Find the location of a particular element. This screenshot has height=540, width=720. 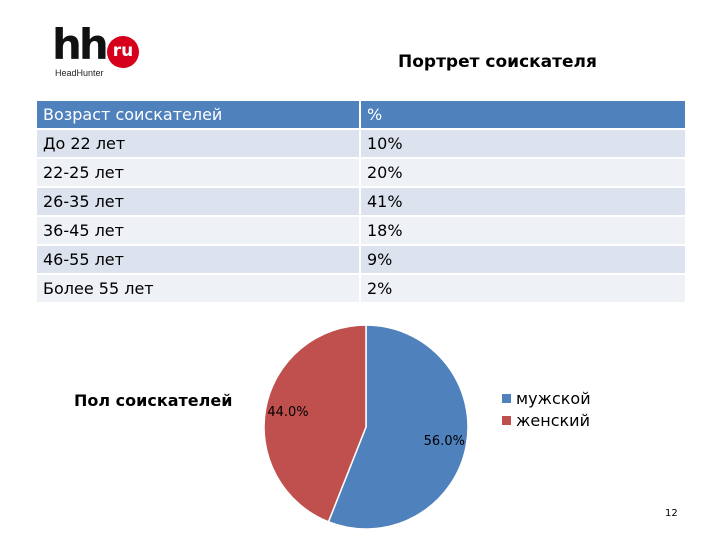

table-row: Более 55 лет 2% is located at coordinates (361, 289).